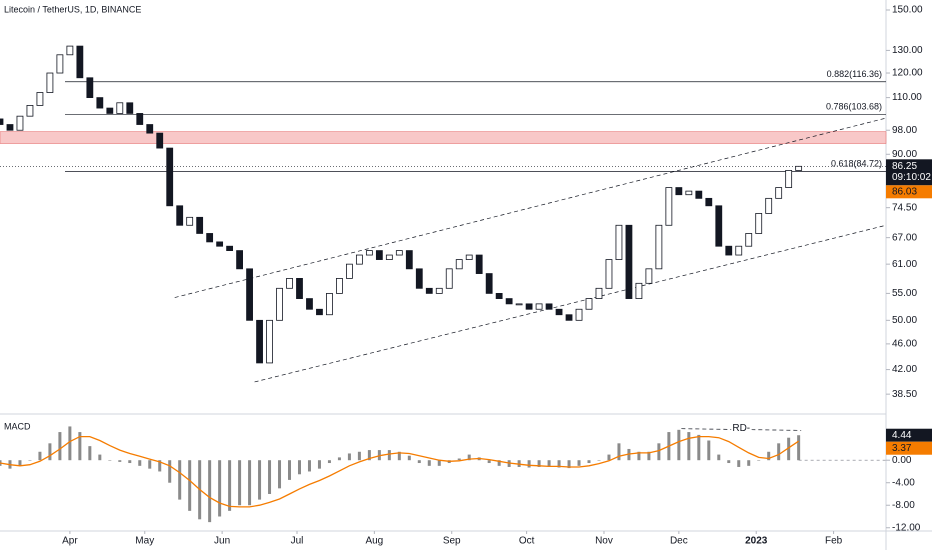 Image resolution: width=932 pixels, height=550 pixels. Describe the element at coordinates (904, 264) in the screenshot. I see `y-tick-label: 61.00` at that location.